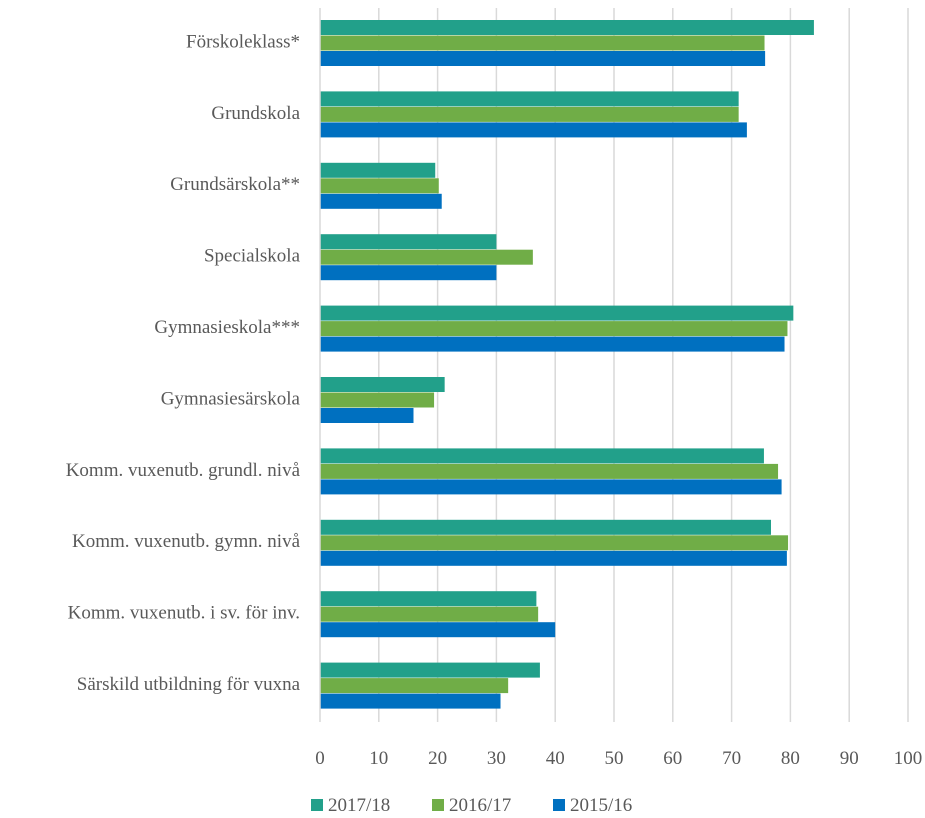 The image size is (925, 818). I want to click on category-label: Komm. vuxenutb. i sv. för inv., so click(184, 613).